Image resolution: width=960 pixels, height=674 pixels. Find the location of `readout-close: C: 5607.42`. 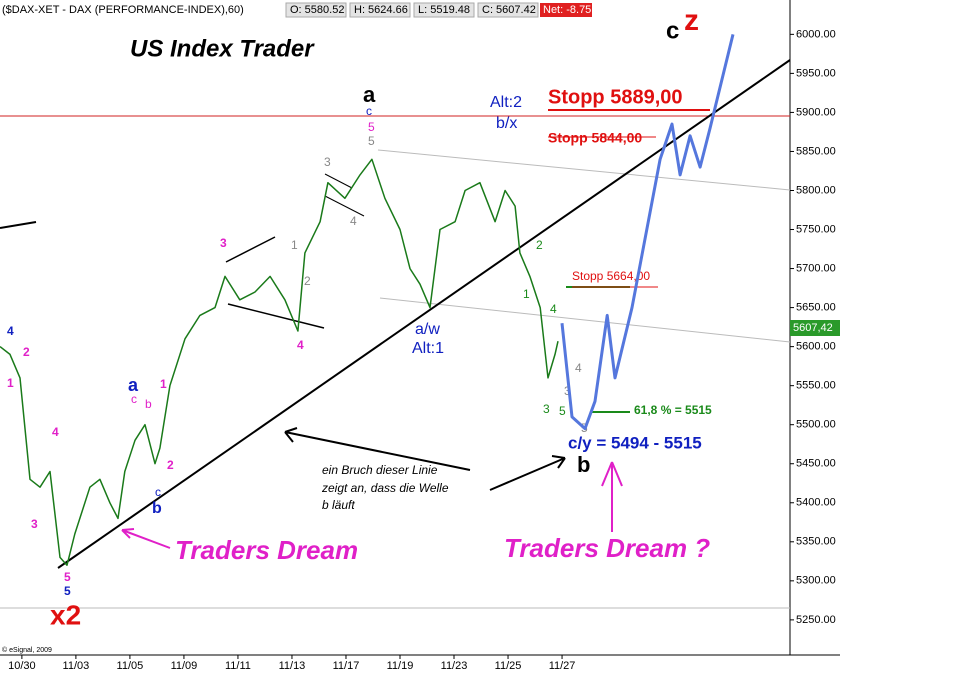

readout-close: C: 5607.42 is located at coordinates (509, 10).